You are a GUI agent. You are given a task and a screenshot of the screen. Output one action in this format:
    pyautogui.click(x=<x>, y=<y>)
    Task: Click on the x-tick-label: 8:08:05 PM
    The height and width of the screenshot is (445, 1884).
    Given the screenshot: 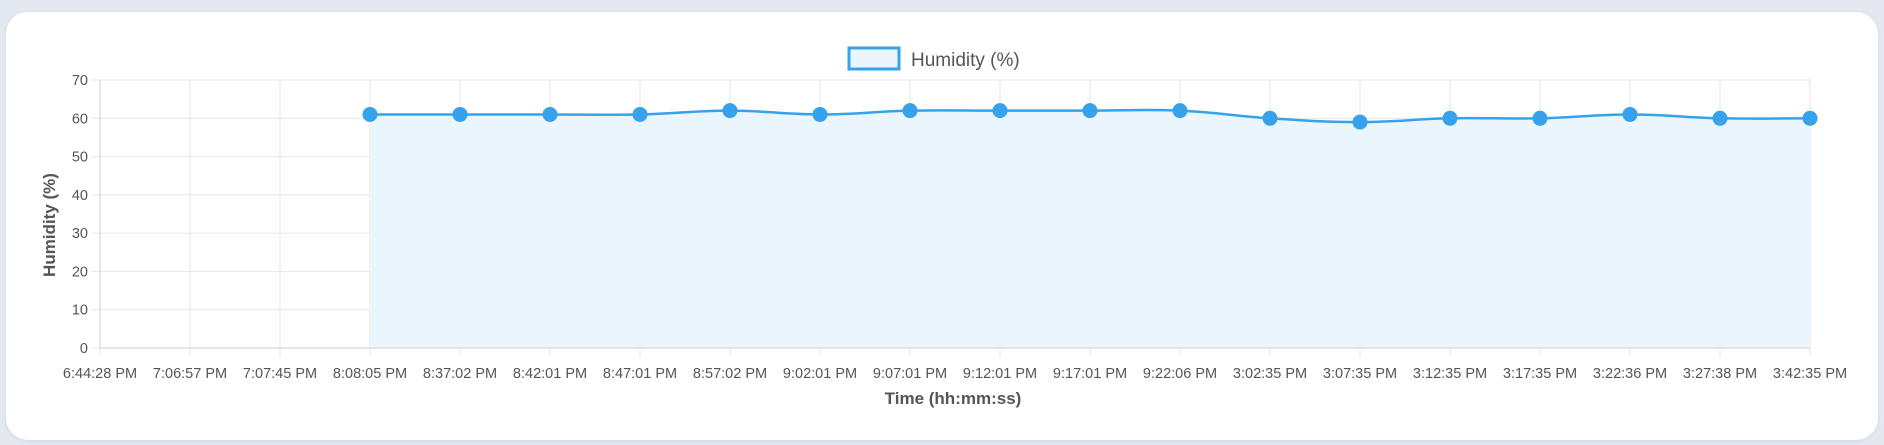 What is the action you would take?
    pyautogui.click(x=370, y=374)
    